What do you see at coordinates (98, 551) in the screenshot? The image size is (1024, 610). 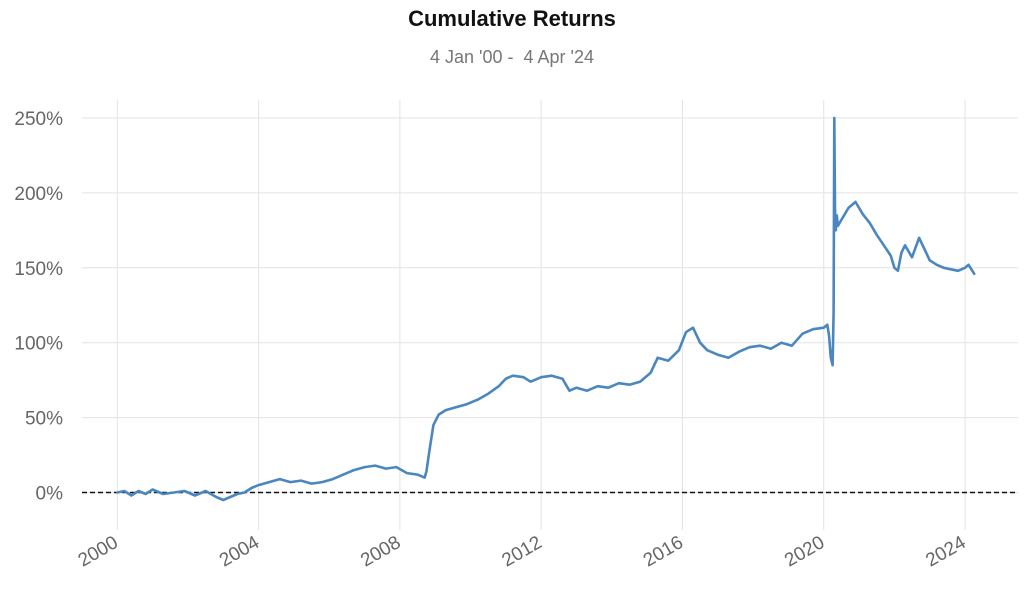 I see `x-tick-label: 2000` at bounding box center [98, 551].